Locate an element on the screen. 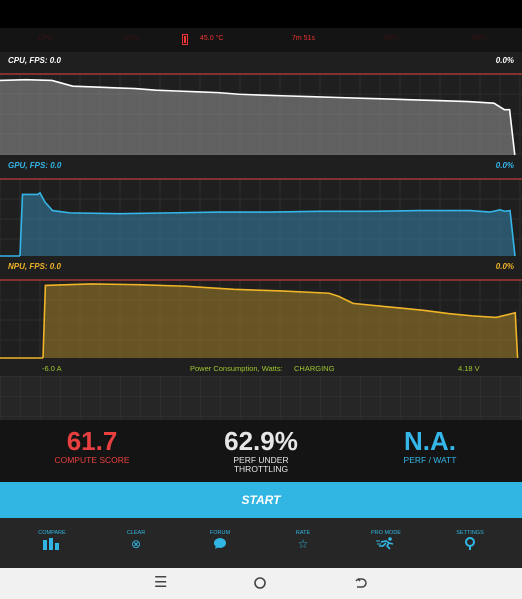 Image resolution: width=522 pixels, height=599 pixels. status-cell-npu: NPU is located at coordinates (391, 38).